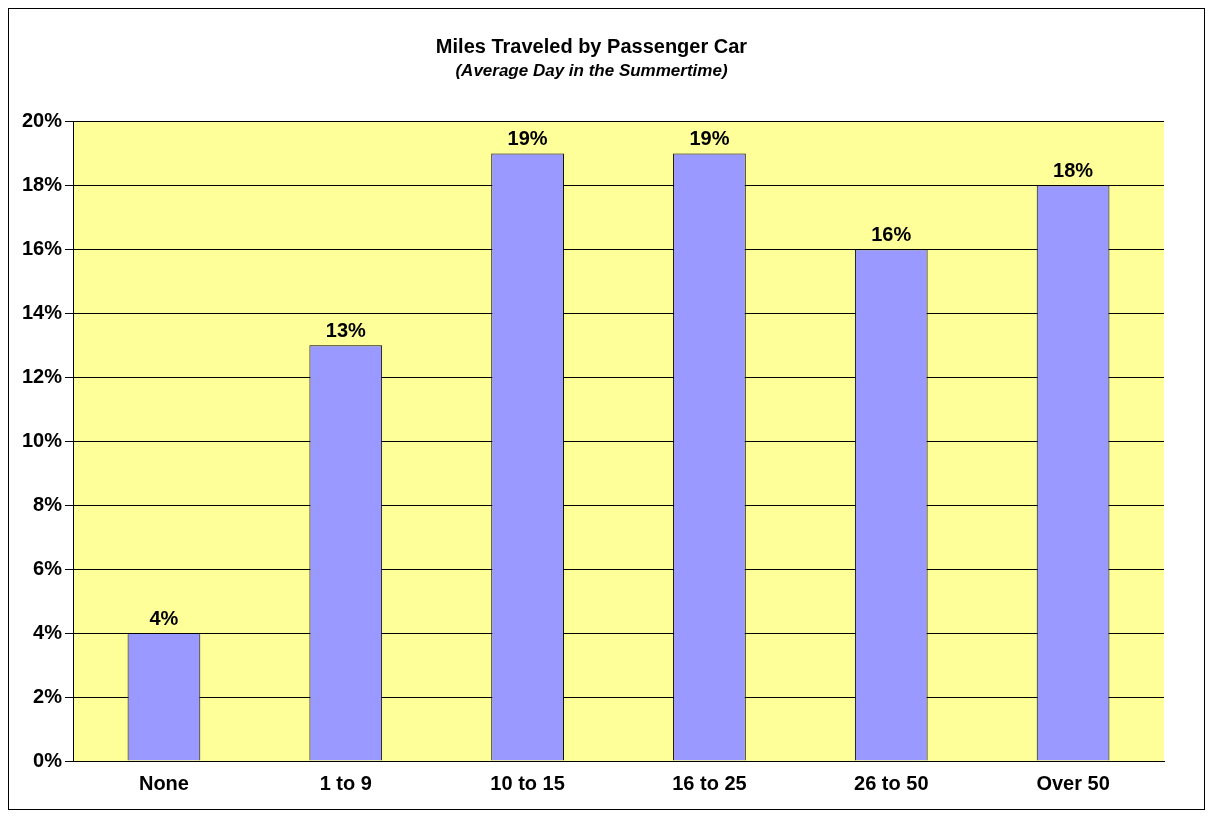 This screenshot has height=831, width=1217. Describe the element at coordinates (42, 311) in the screenshot. I see `y-tick-label: 14%` at that location.